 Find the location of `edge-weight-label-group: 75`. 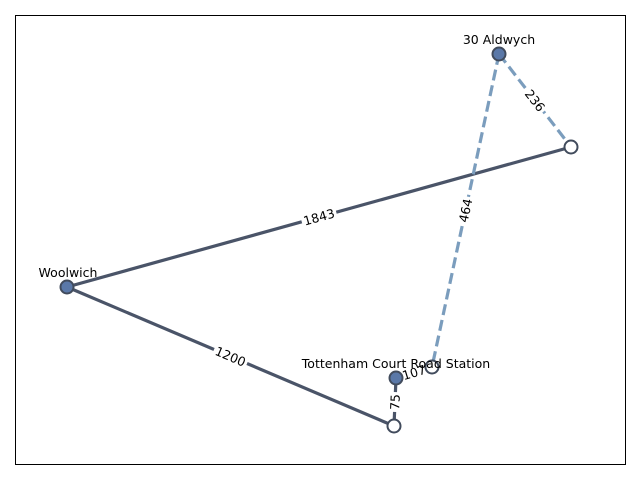

edge-weight-label-group: 75 is located at coordinates (395, 402).